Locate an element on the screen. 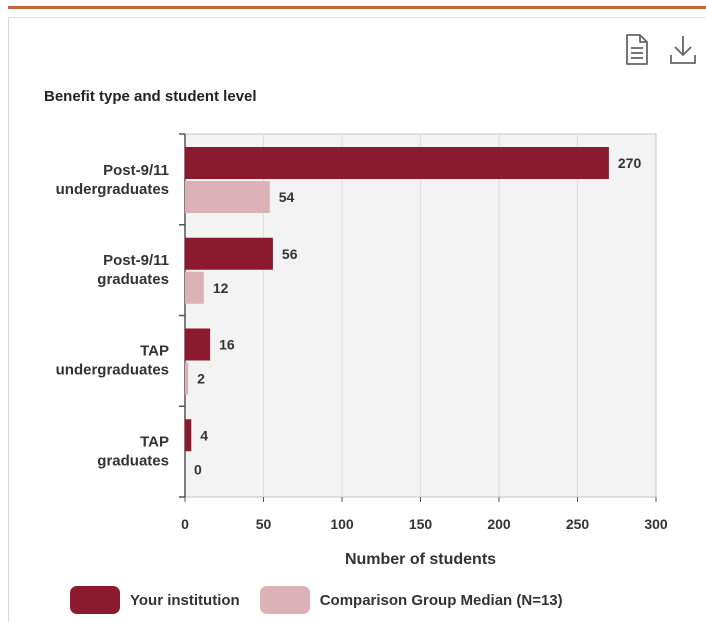  chart-title: Benefit type and student level is located at coordinates (150, 96).